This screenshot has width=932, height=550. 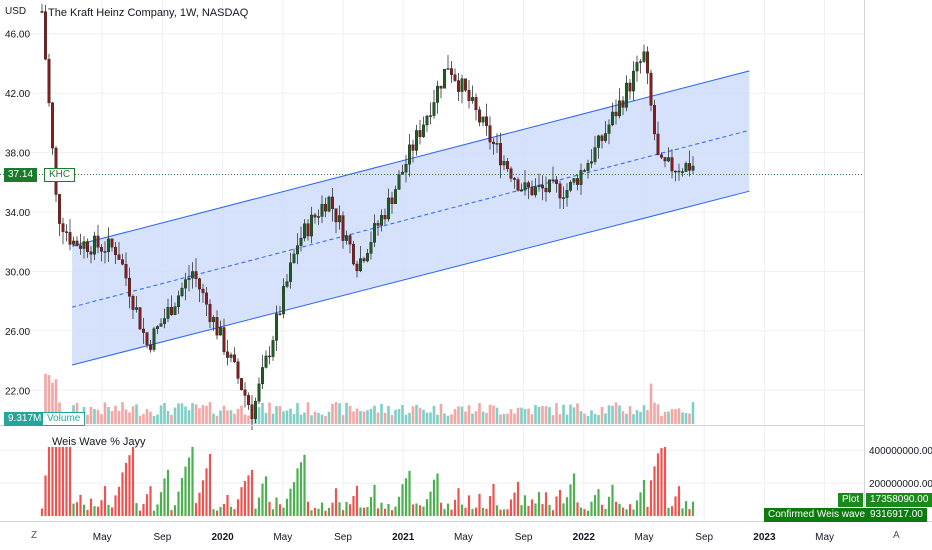 I want to click on indicator-axis: 400000000.00 200000000.00, so click(x=900, y=468).